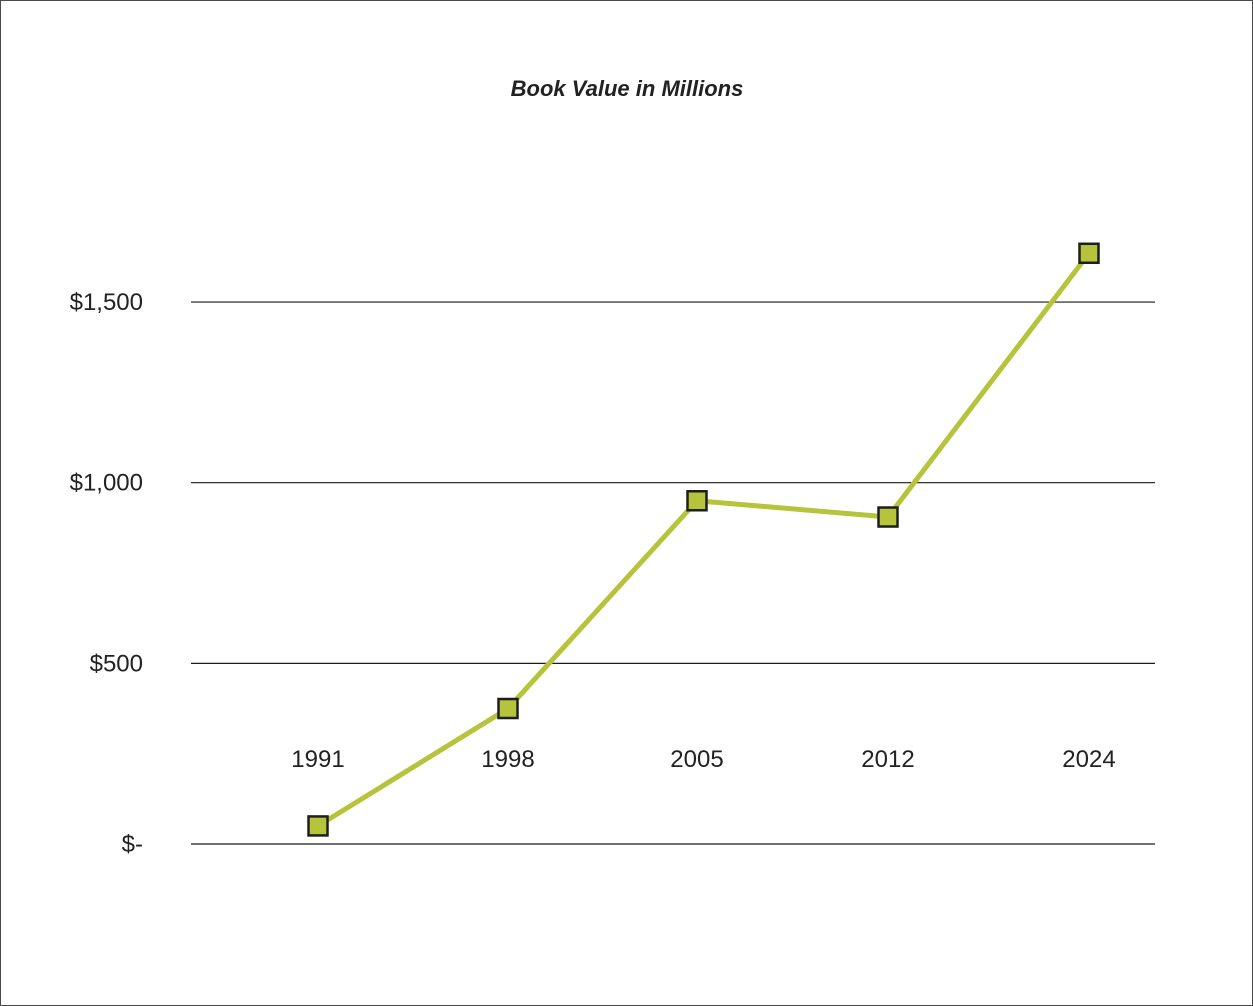  Describe the element at coordinates (106, 573) in the screenshot. I see `y-axis-tick-labels: $- $500 $1,000 $1,500` at that location.